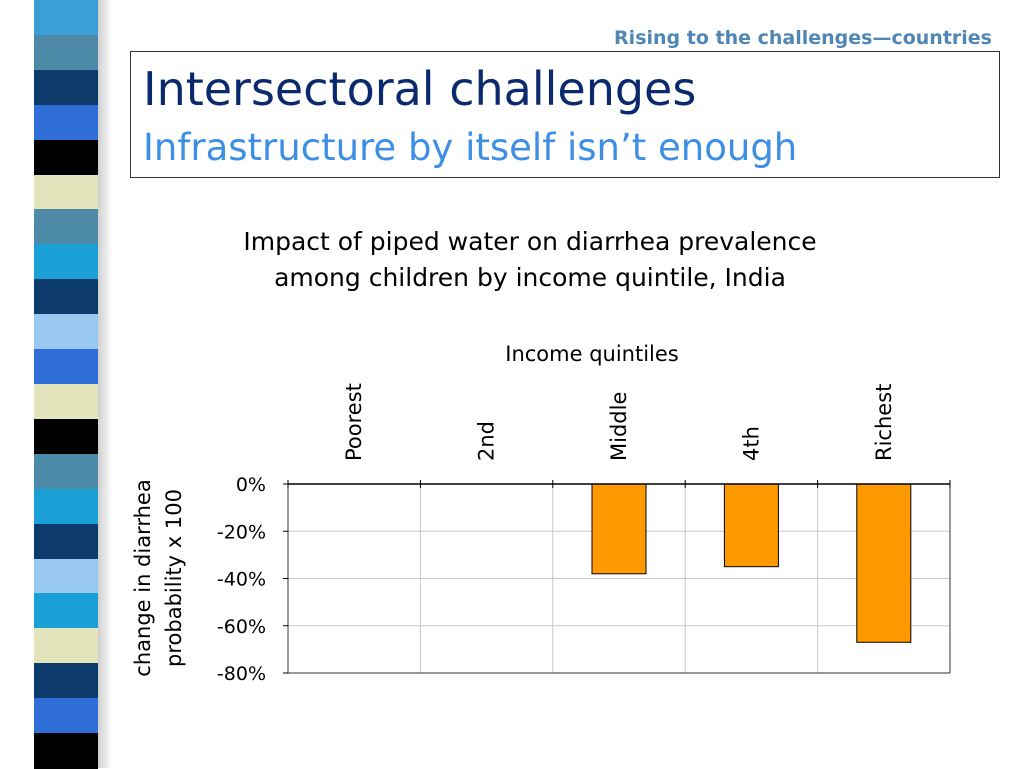 Image resolution: width=1024 pixels, height=769 pixels. I want to click on chart-title-line-2: among children by income quintile, India, so click(530, 277).